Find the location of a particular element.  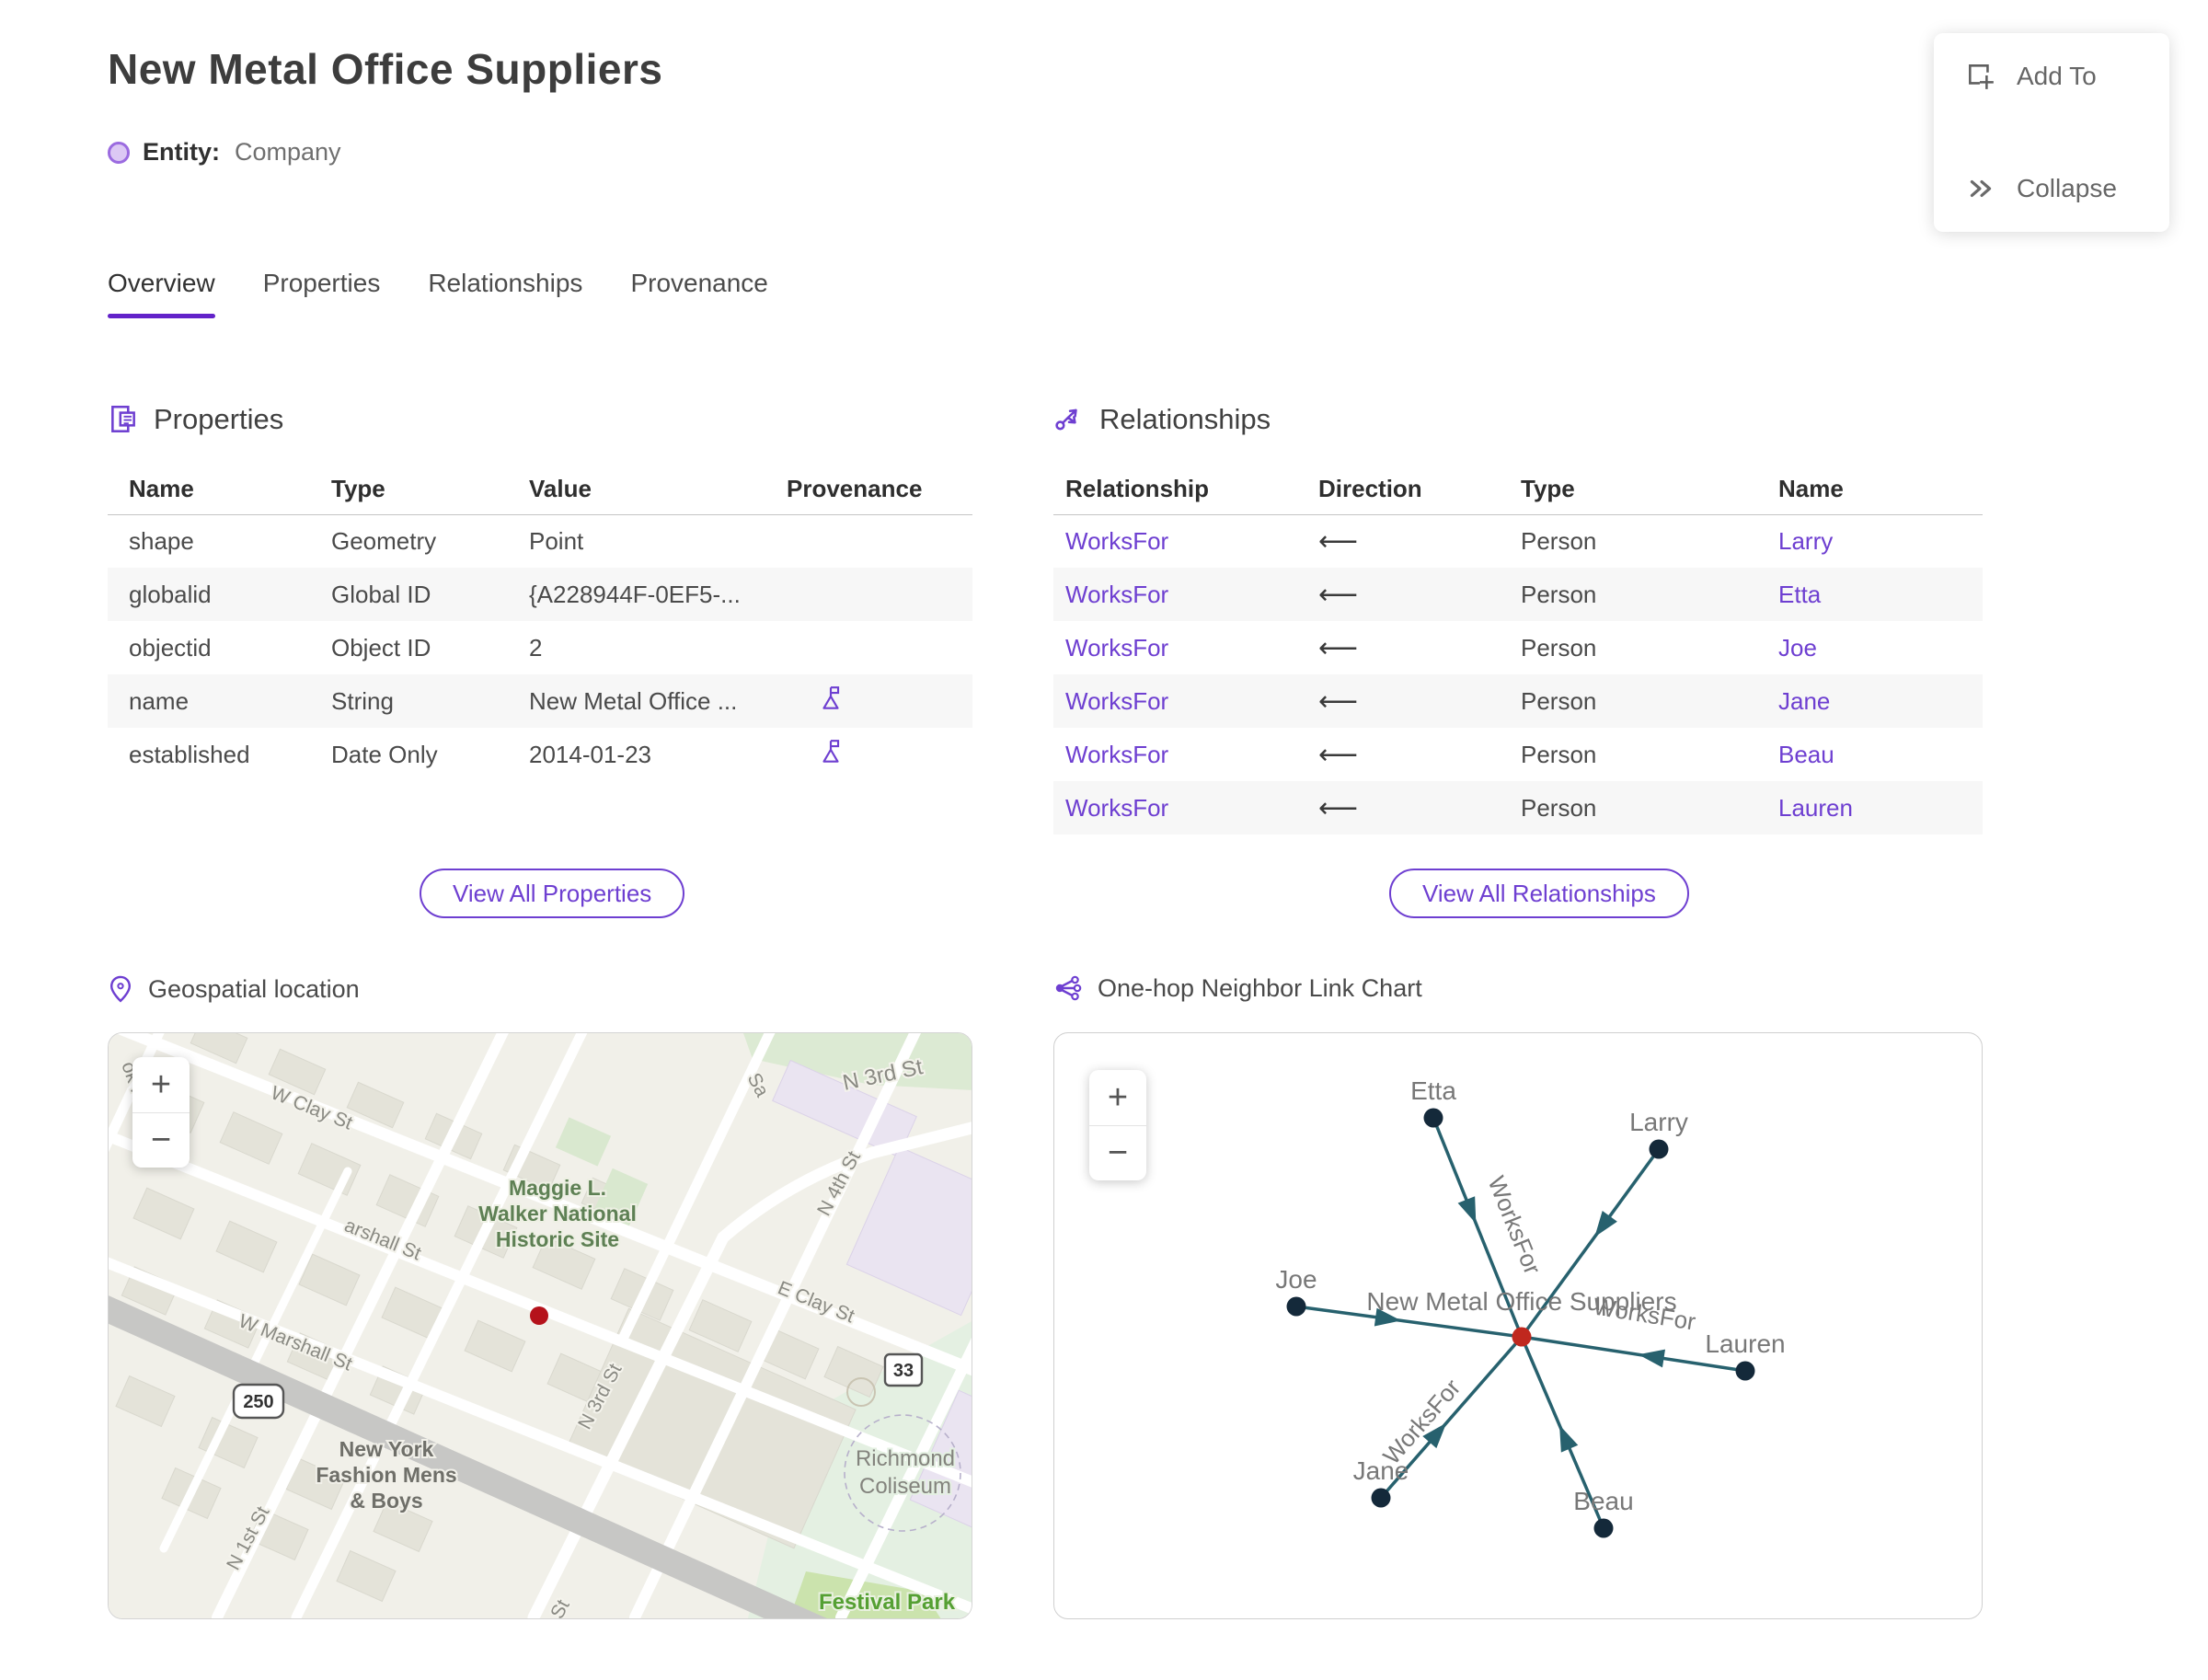

graph-edge-label: WorksFor is located at coordinates (1421, 1422).